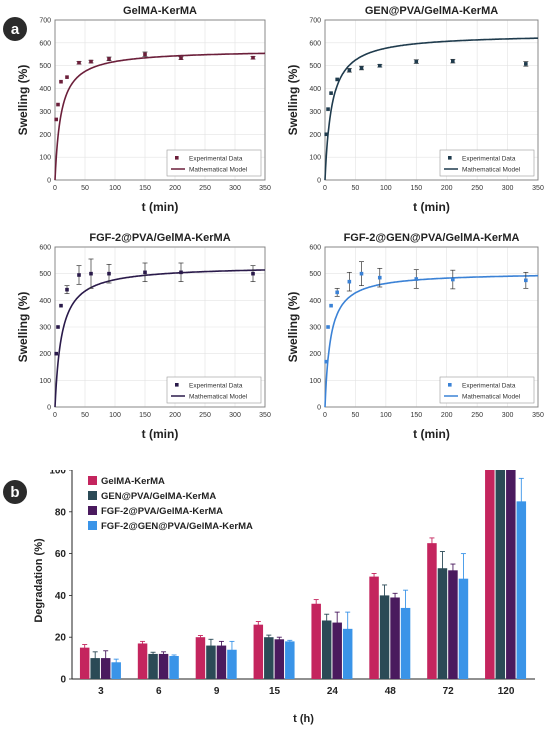 The width and height of the screenshot is (550, 730). I want to click on legend-label: GelMA-KerMA, so click(133, 481).